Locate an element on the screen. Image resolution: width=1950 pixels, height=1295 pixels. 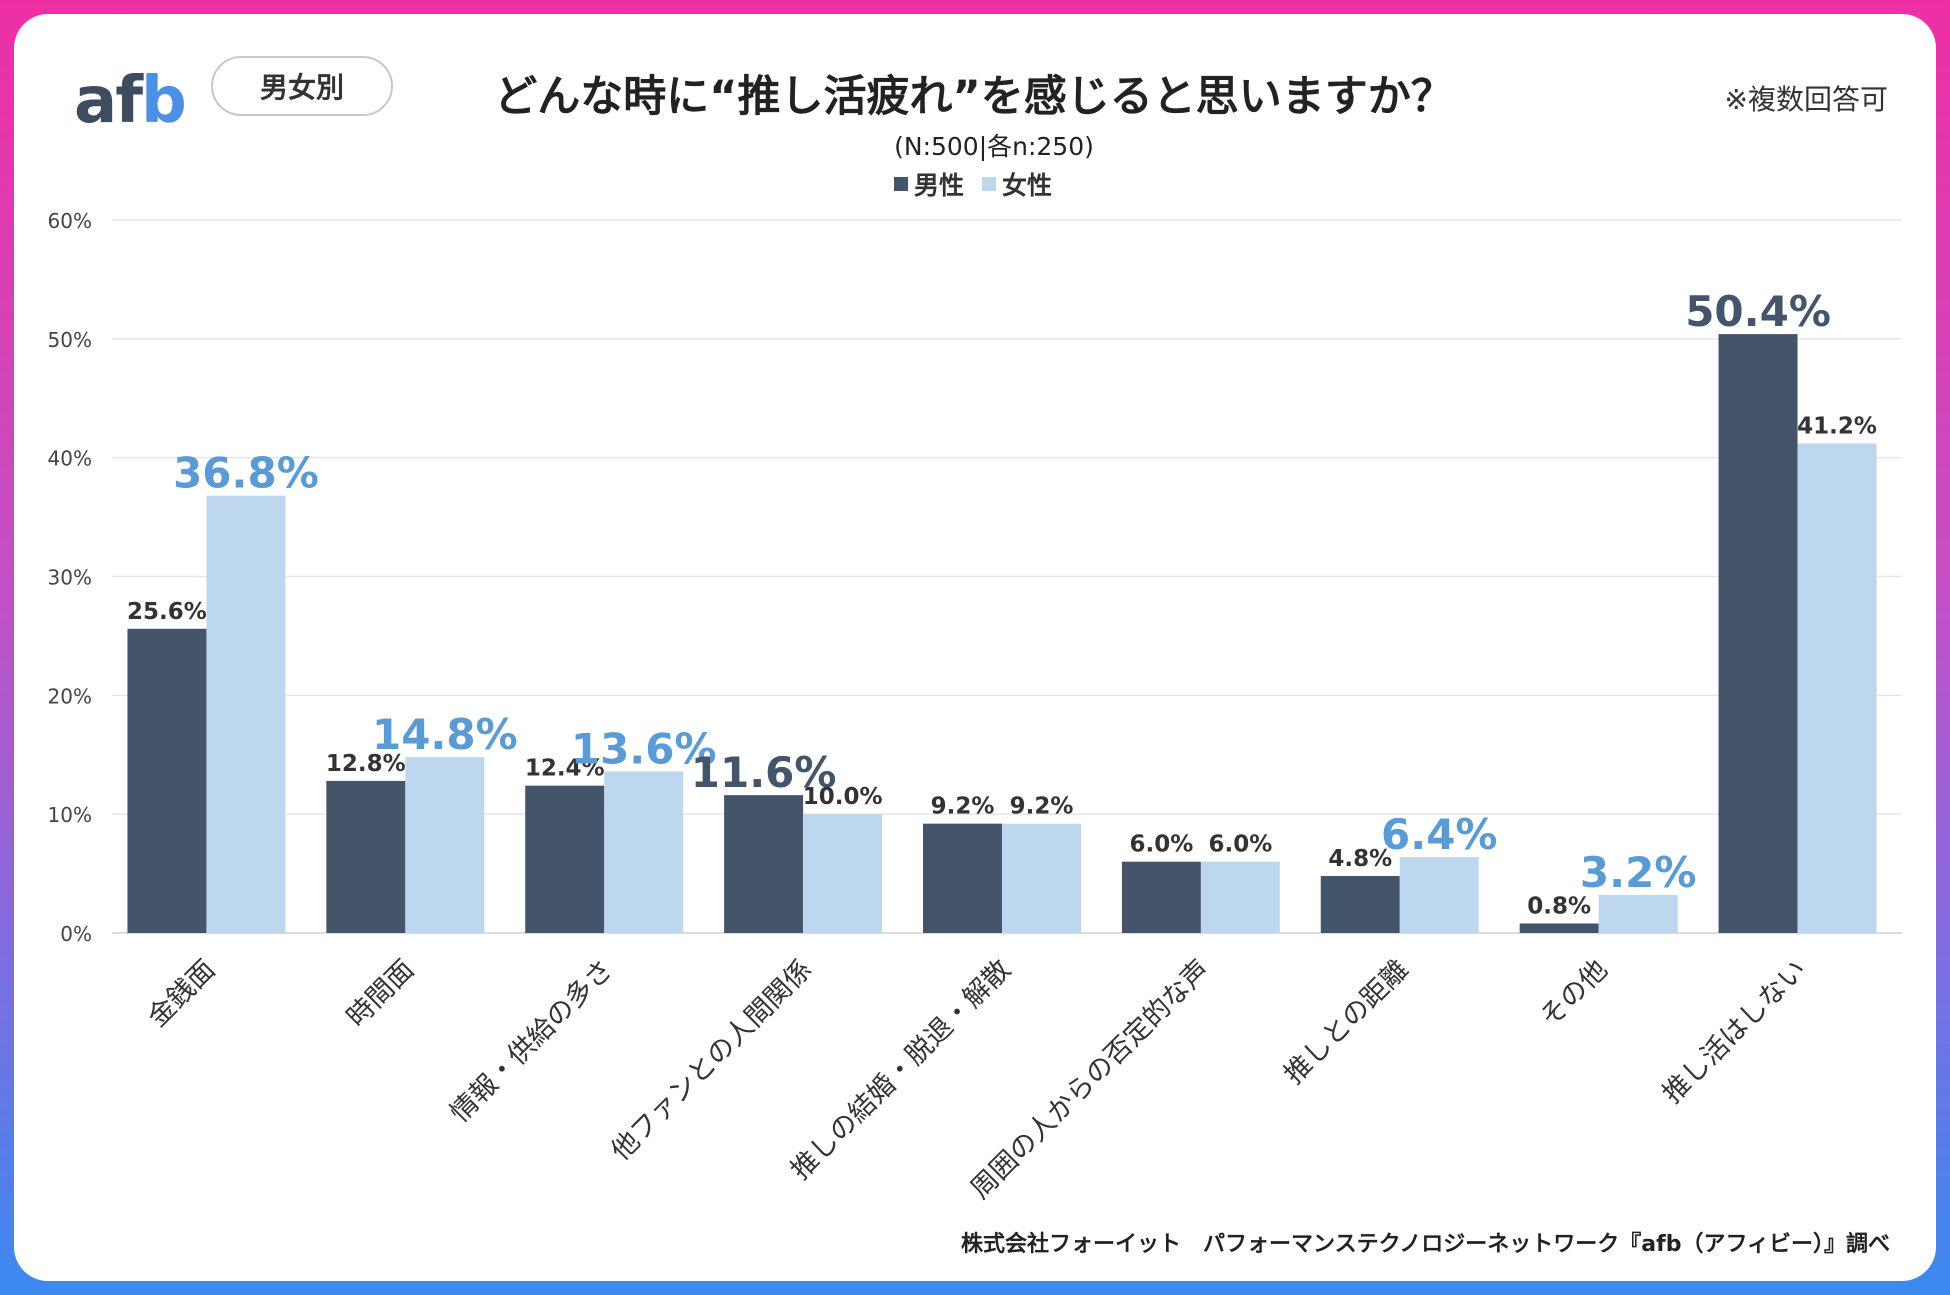
data-label-female: 9.2% is located at coordinates (1042, 807).